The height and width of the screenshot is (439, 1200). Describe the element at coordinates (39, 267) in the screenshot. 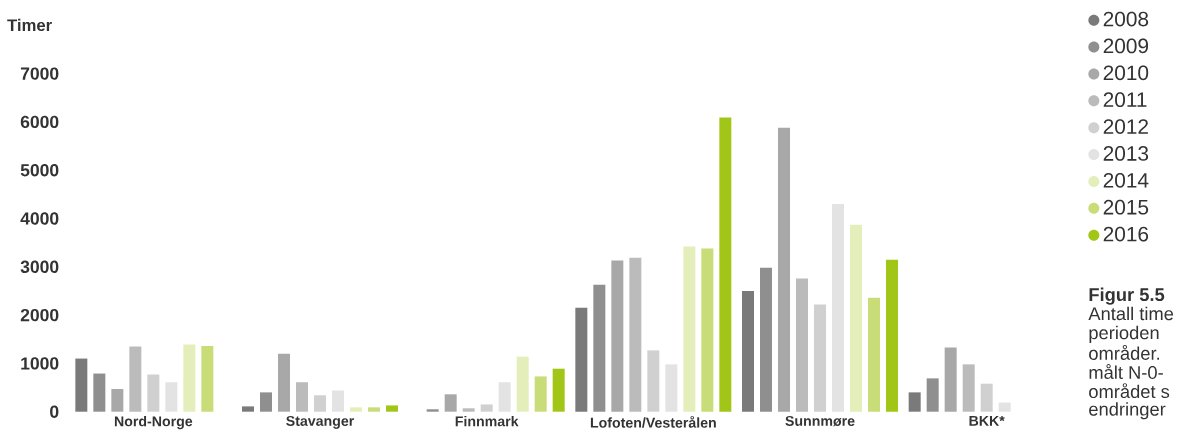

I see `y-tick-label: 3000` at that location.